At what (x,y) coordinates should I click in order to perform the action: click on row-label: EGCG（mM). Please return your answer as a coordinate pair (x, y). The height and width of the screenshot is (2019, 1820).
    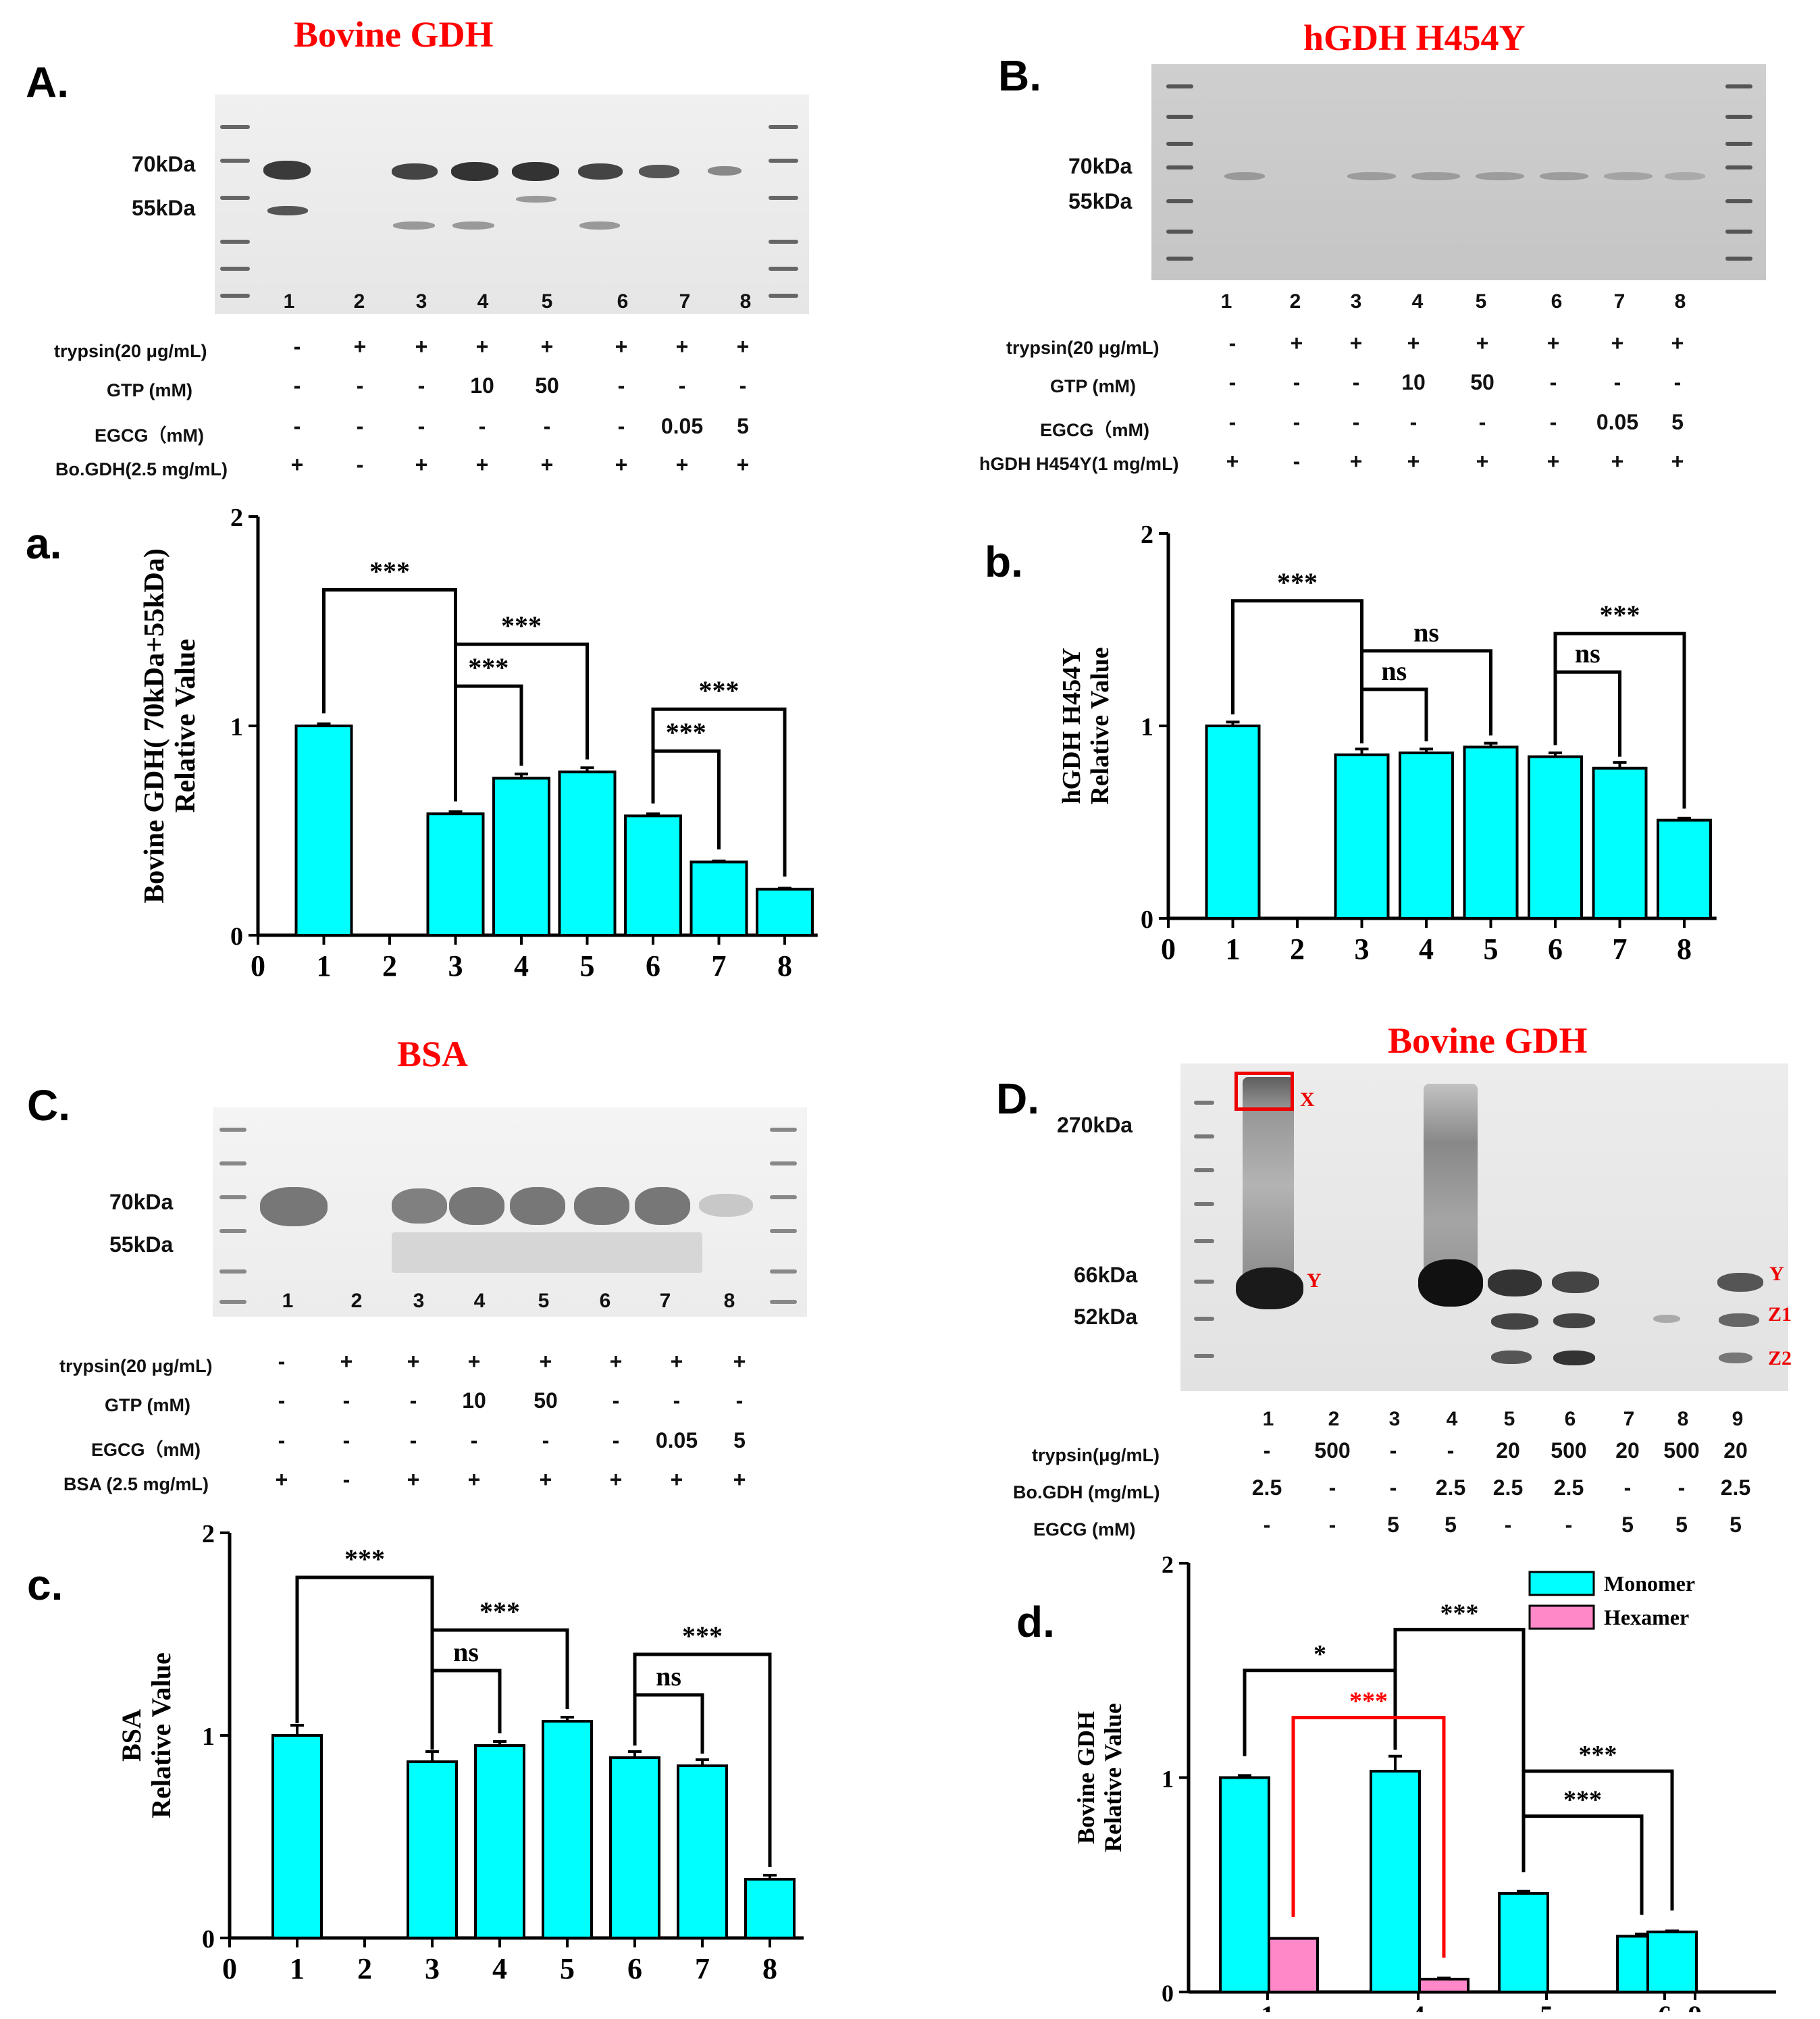
    Looking at the image, I should click on (1094, 430).